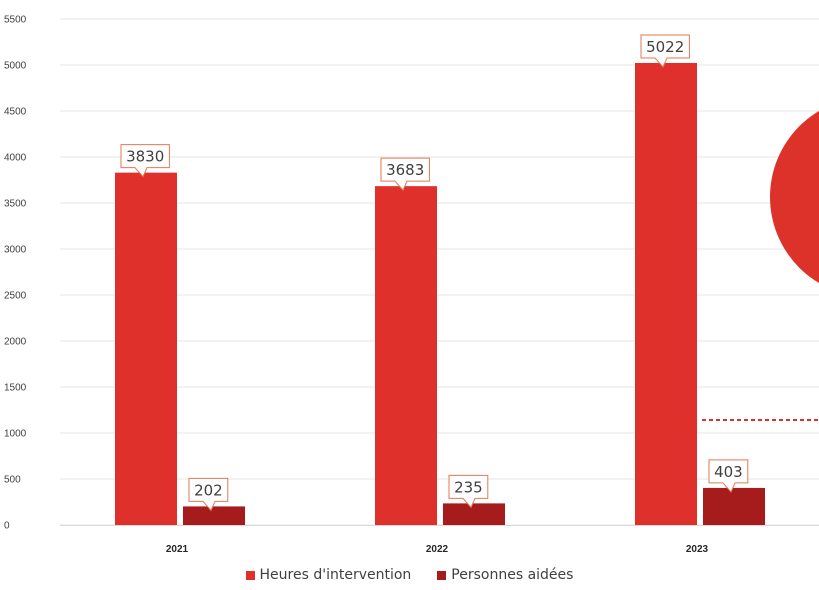 Image resolution: width=819 pixels, height=590 pixels. I want to click on bar-heures-2021, so click(146, 348).